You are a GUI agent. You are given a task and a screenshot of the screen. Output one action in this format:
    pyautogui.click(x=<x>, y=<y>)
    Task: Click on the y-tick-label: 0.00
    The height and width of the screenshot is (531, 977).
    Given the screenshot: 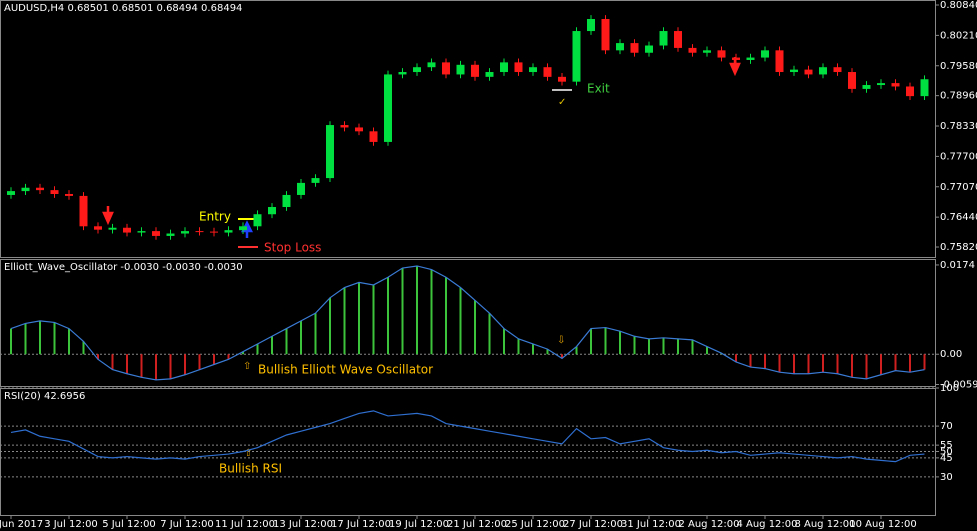 What is the action you would take?
    pyautogui.click(x=951, y=354)
    